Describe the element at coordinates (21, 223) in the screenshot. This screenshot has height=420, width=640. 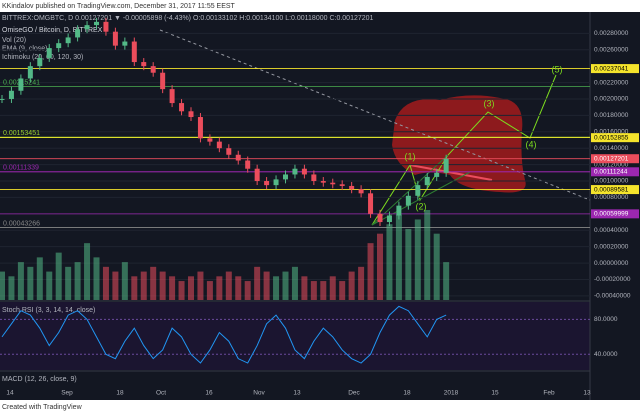
I see `level-label: 0.00043266` at that location.